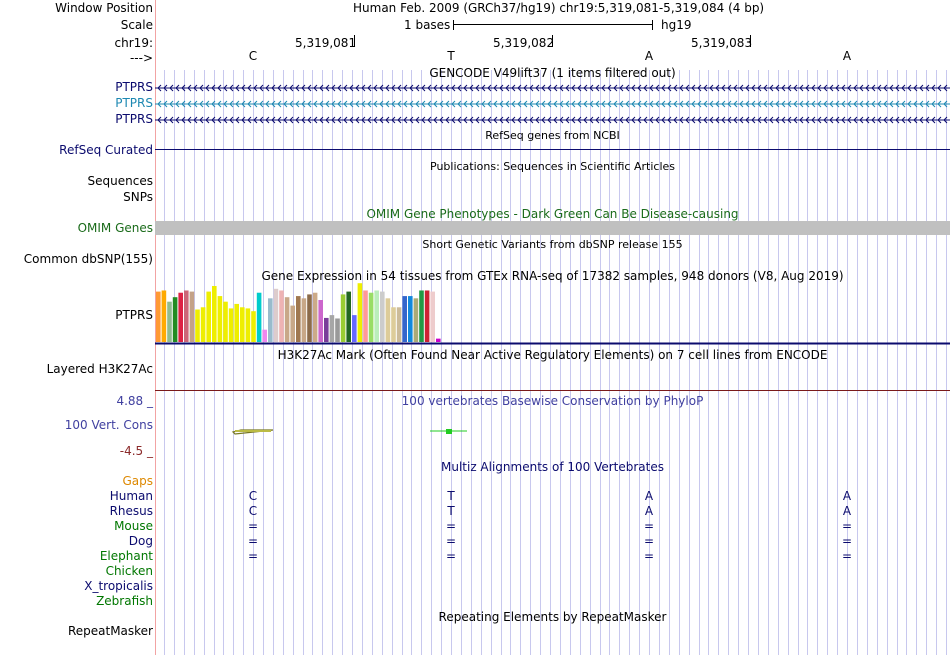 This screenshot has width=950, height=655. Describe the element at coordinates (108, 425) in the screenshot. I see `phylop-label: 100 Vert. Cons` at that location.